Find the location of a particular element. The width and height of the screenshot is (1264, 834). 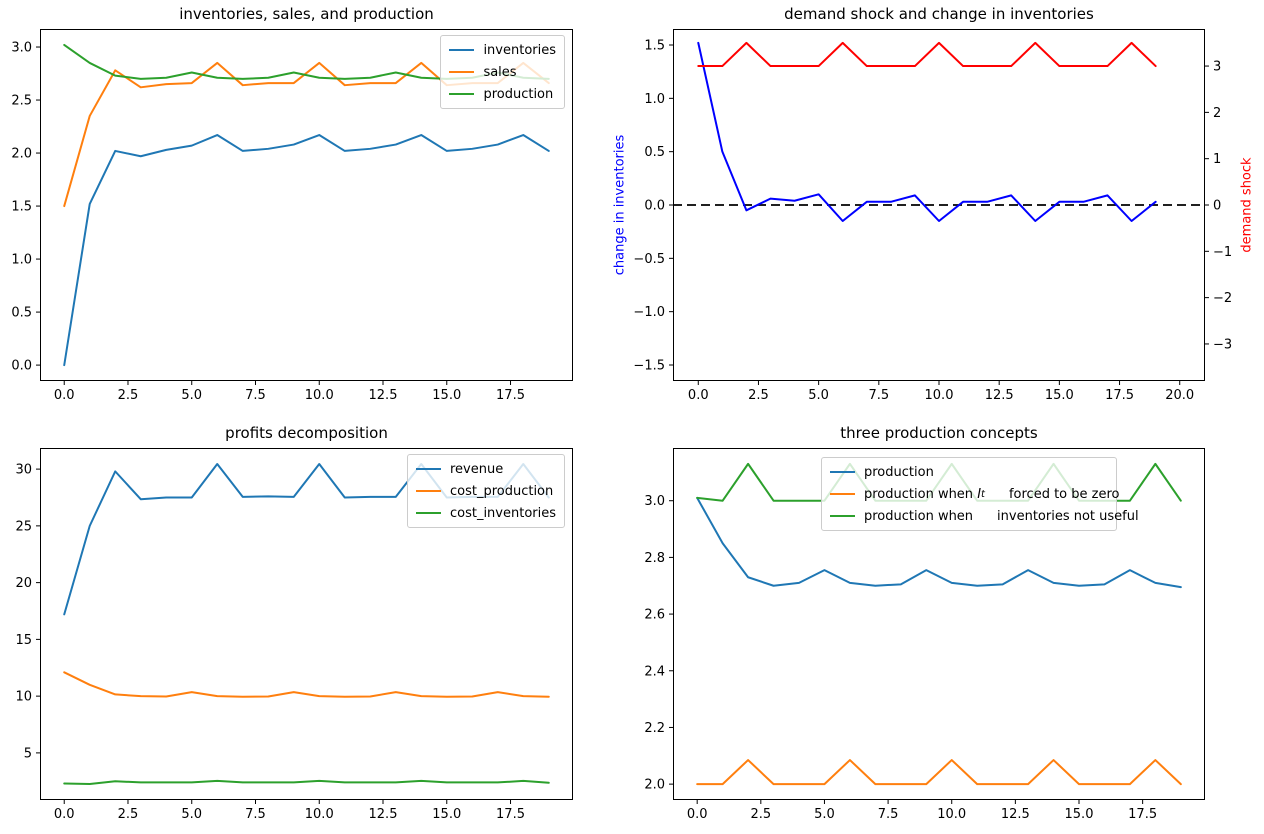

legend-item: production when inventories not useful is located at coordinates (984, 516).